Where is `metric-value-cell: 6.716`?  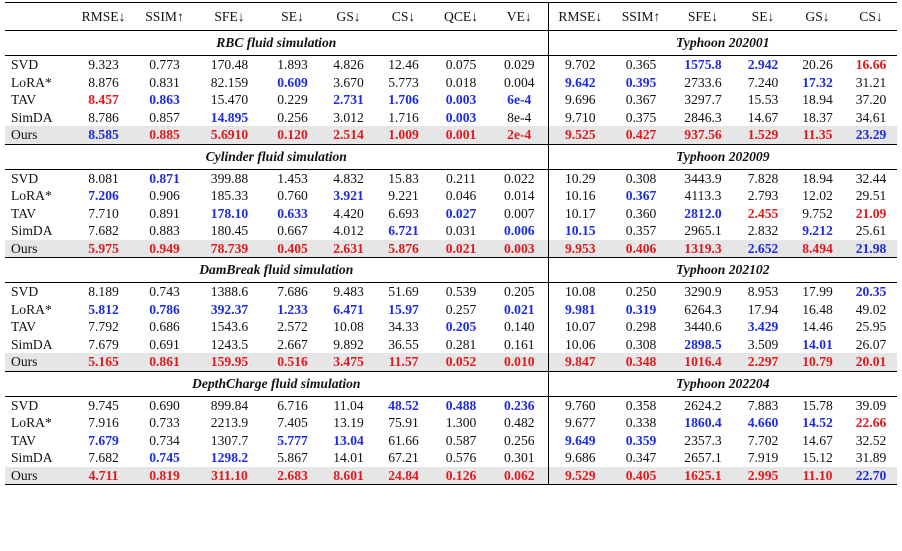 metric-value-cell: 6.716 is located at coordinates (292, 404).